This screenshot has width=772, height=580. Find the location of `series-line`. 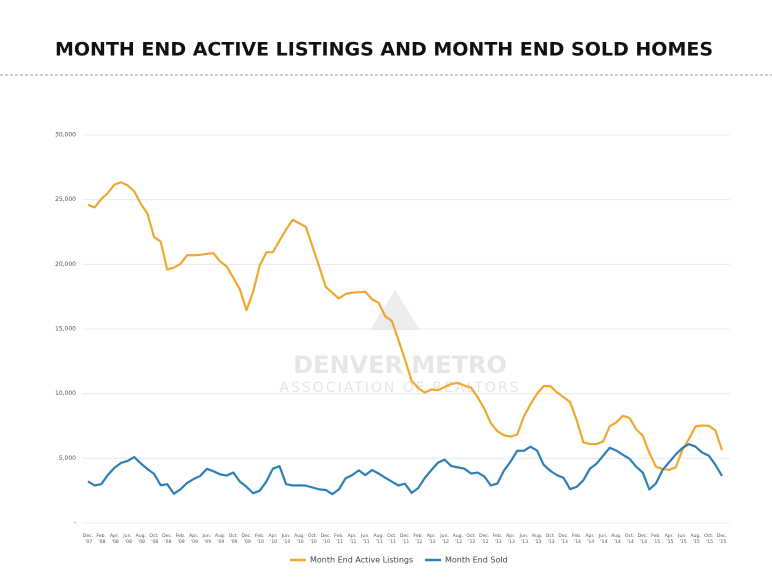

series-line is located at coordinates (405, 469).